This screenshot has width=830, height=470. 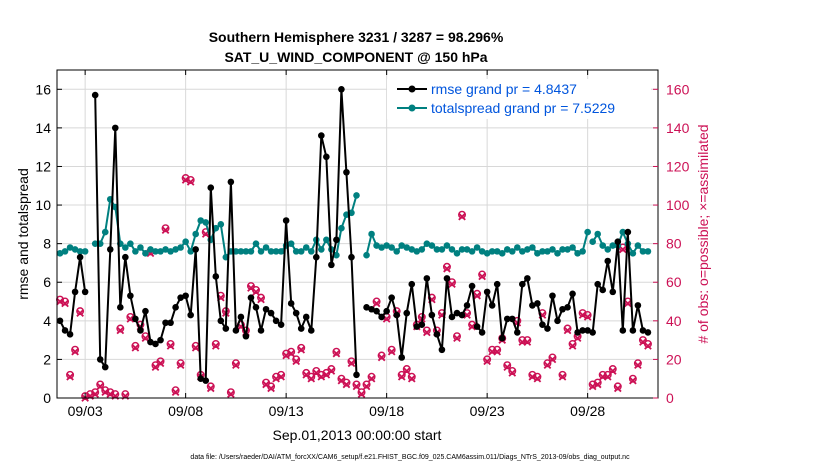 What do you see at coordinates (674, 321) in the screenshot?
I see `y-right-tick-label: 40` at bounding box center [674, 321].